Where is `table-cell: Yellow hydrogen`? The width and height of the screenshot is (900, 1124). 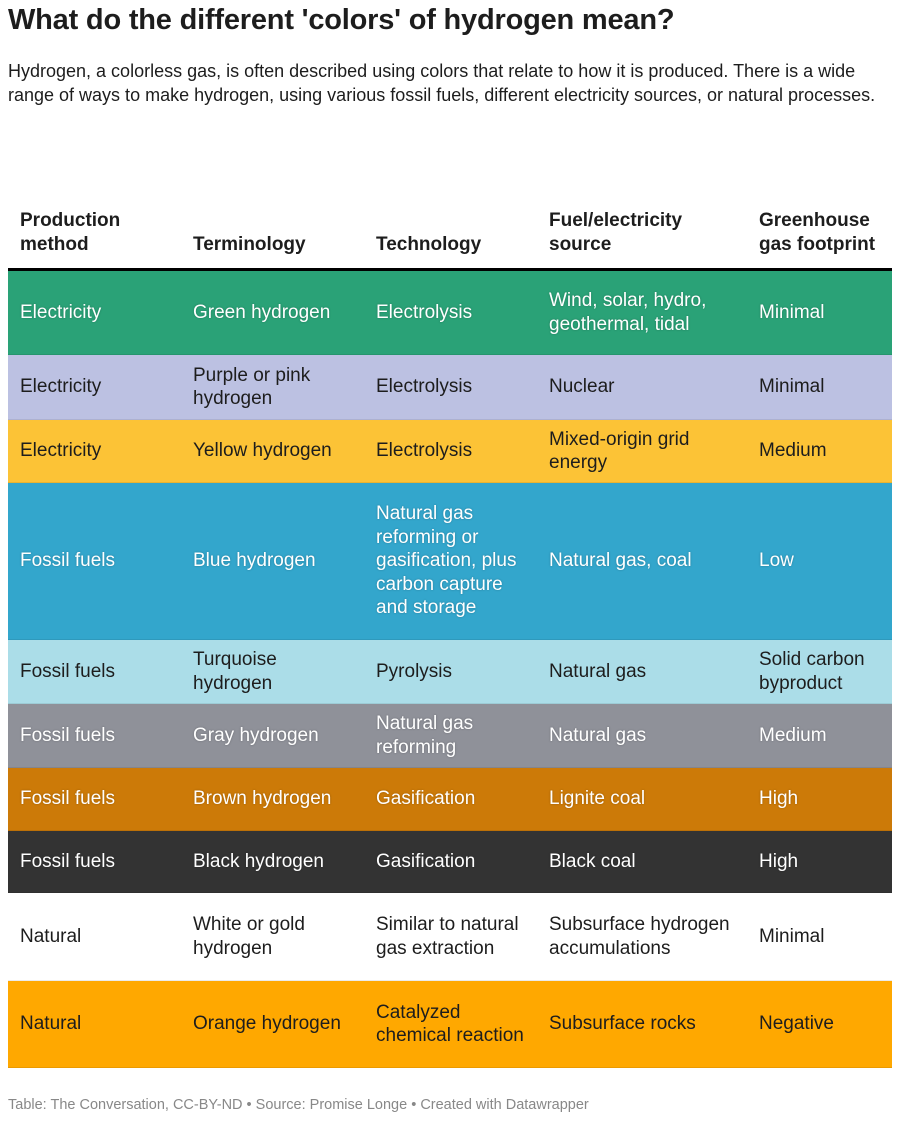 table-cell: Yellow hydrogen is located at coordinates (272, 451).